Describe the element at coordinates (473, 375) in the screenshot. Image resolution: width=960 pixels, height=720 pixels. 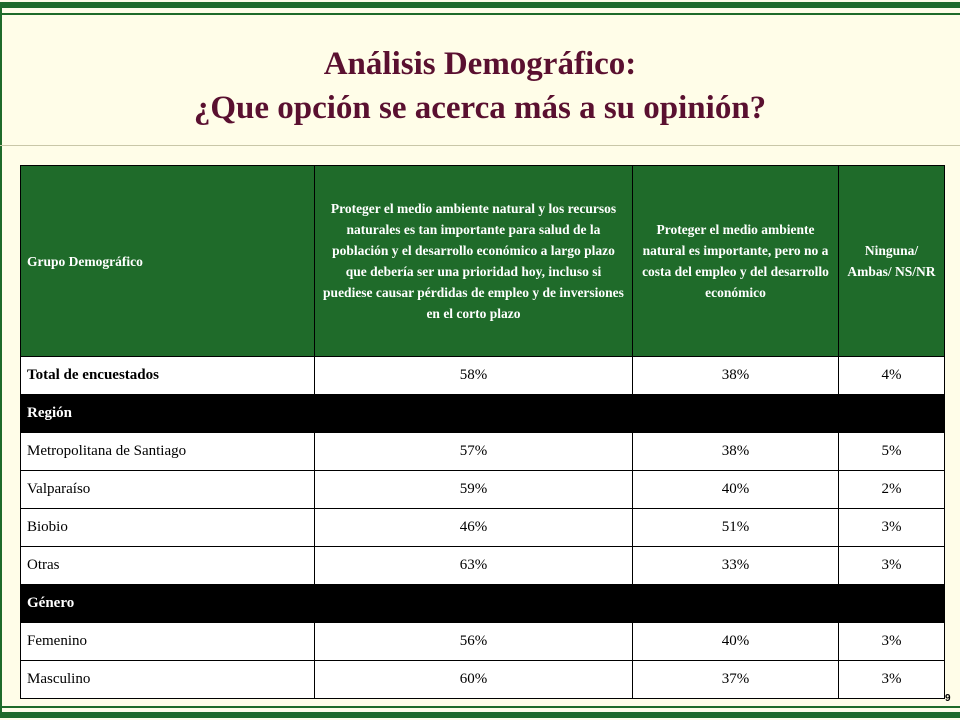
I see `cell-value: 58%` at that location.